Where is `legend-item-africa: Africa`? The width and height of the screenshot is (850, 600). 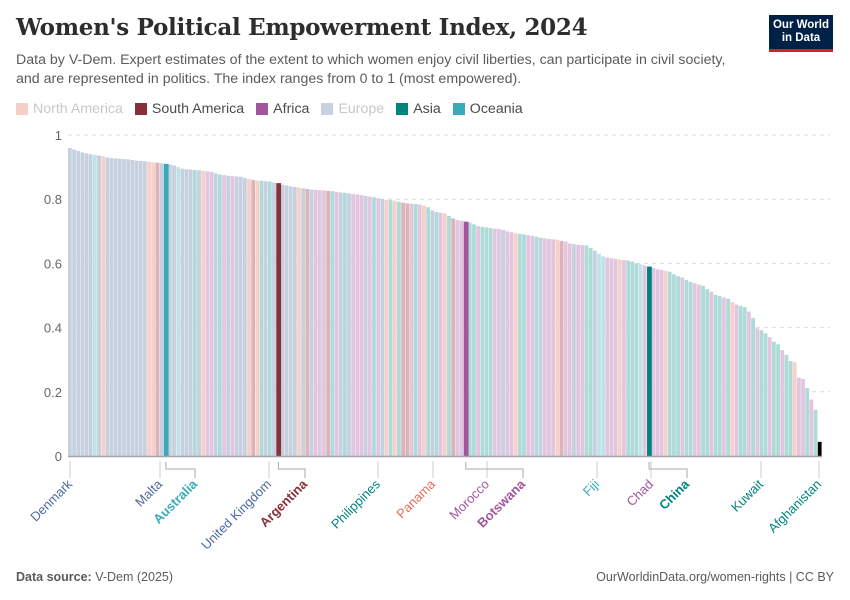
legend-item-africa: Africa is located at coordinates (282, 109).